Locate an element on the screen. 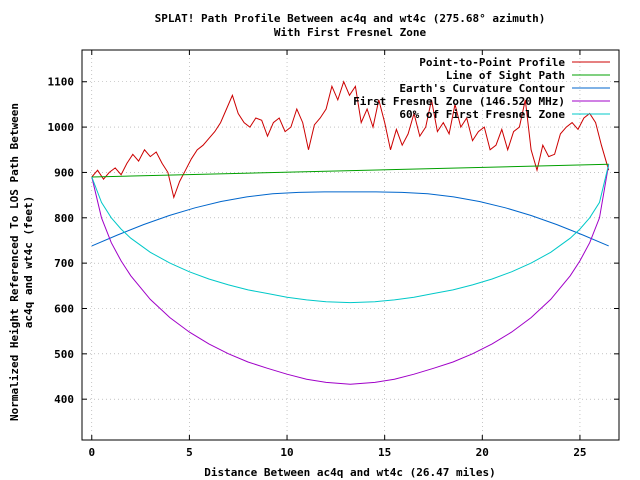  legend-label: Earth's Curvature Contour is located at coordinates (482, 88).